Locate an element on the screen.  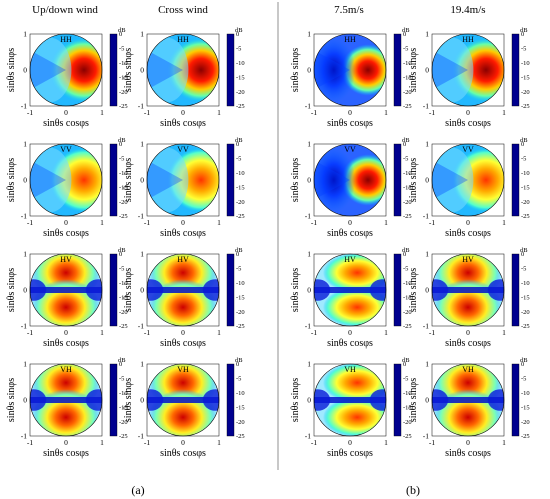
column-title-7-5: 7.5m/s is located at coordinates (349, 10).